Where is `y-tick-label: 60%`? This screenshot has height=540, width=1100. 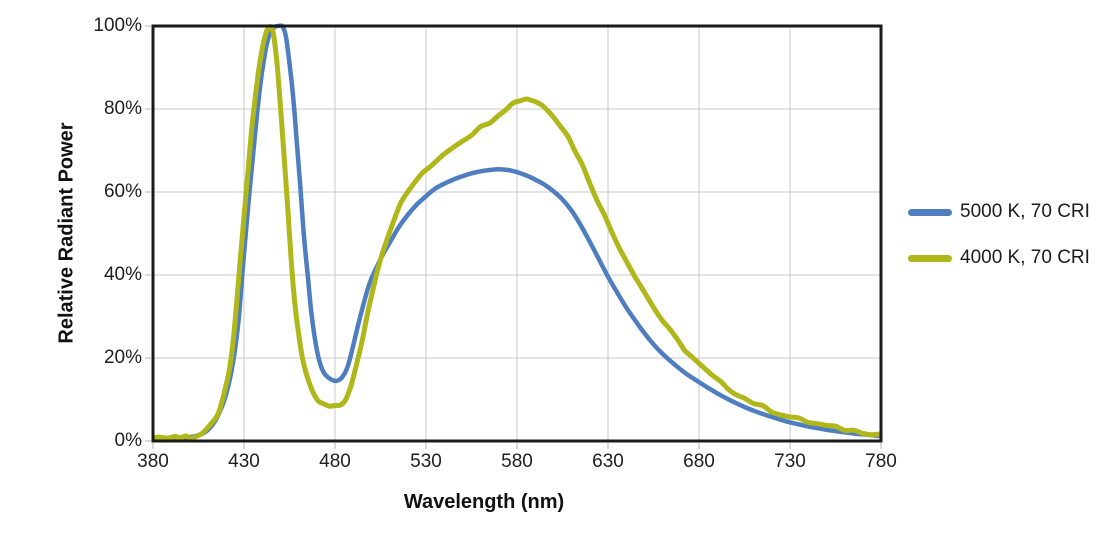
y-tick-label: 60% is located at coordinates (122, 191).